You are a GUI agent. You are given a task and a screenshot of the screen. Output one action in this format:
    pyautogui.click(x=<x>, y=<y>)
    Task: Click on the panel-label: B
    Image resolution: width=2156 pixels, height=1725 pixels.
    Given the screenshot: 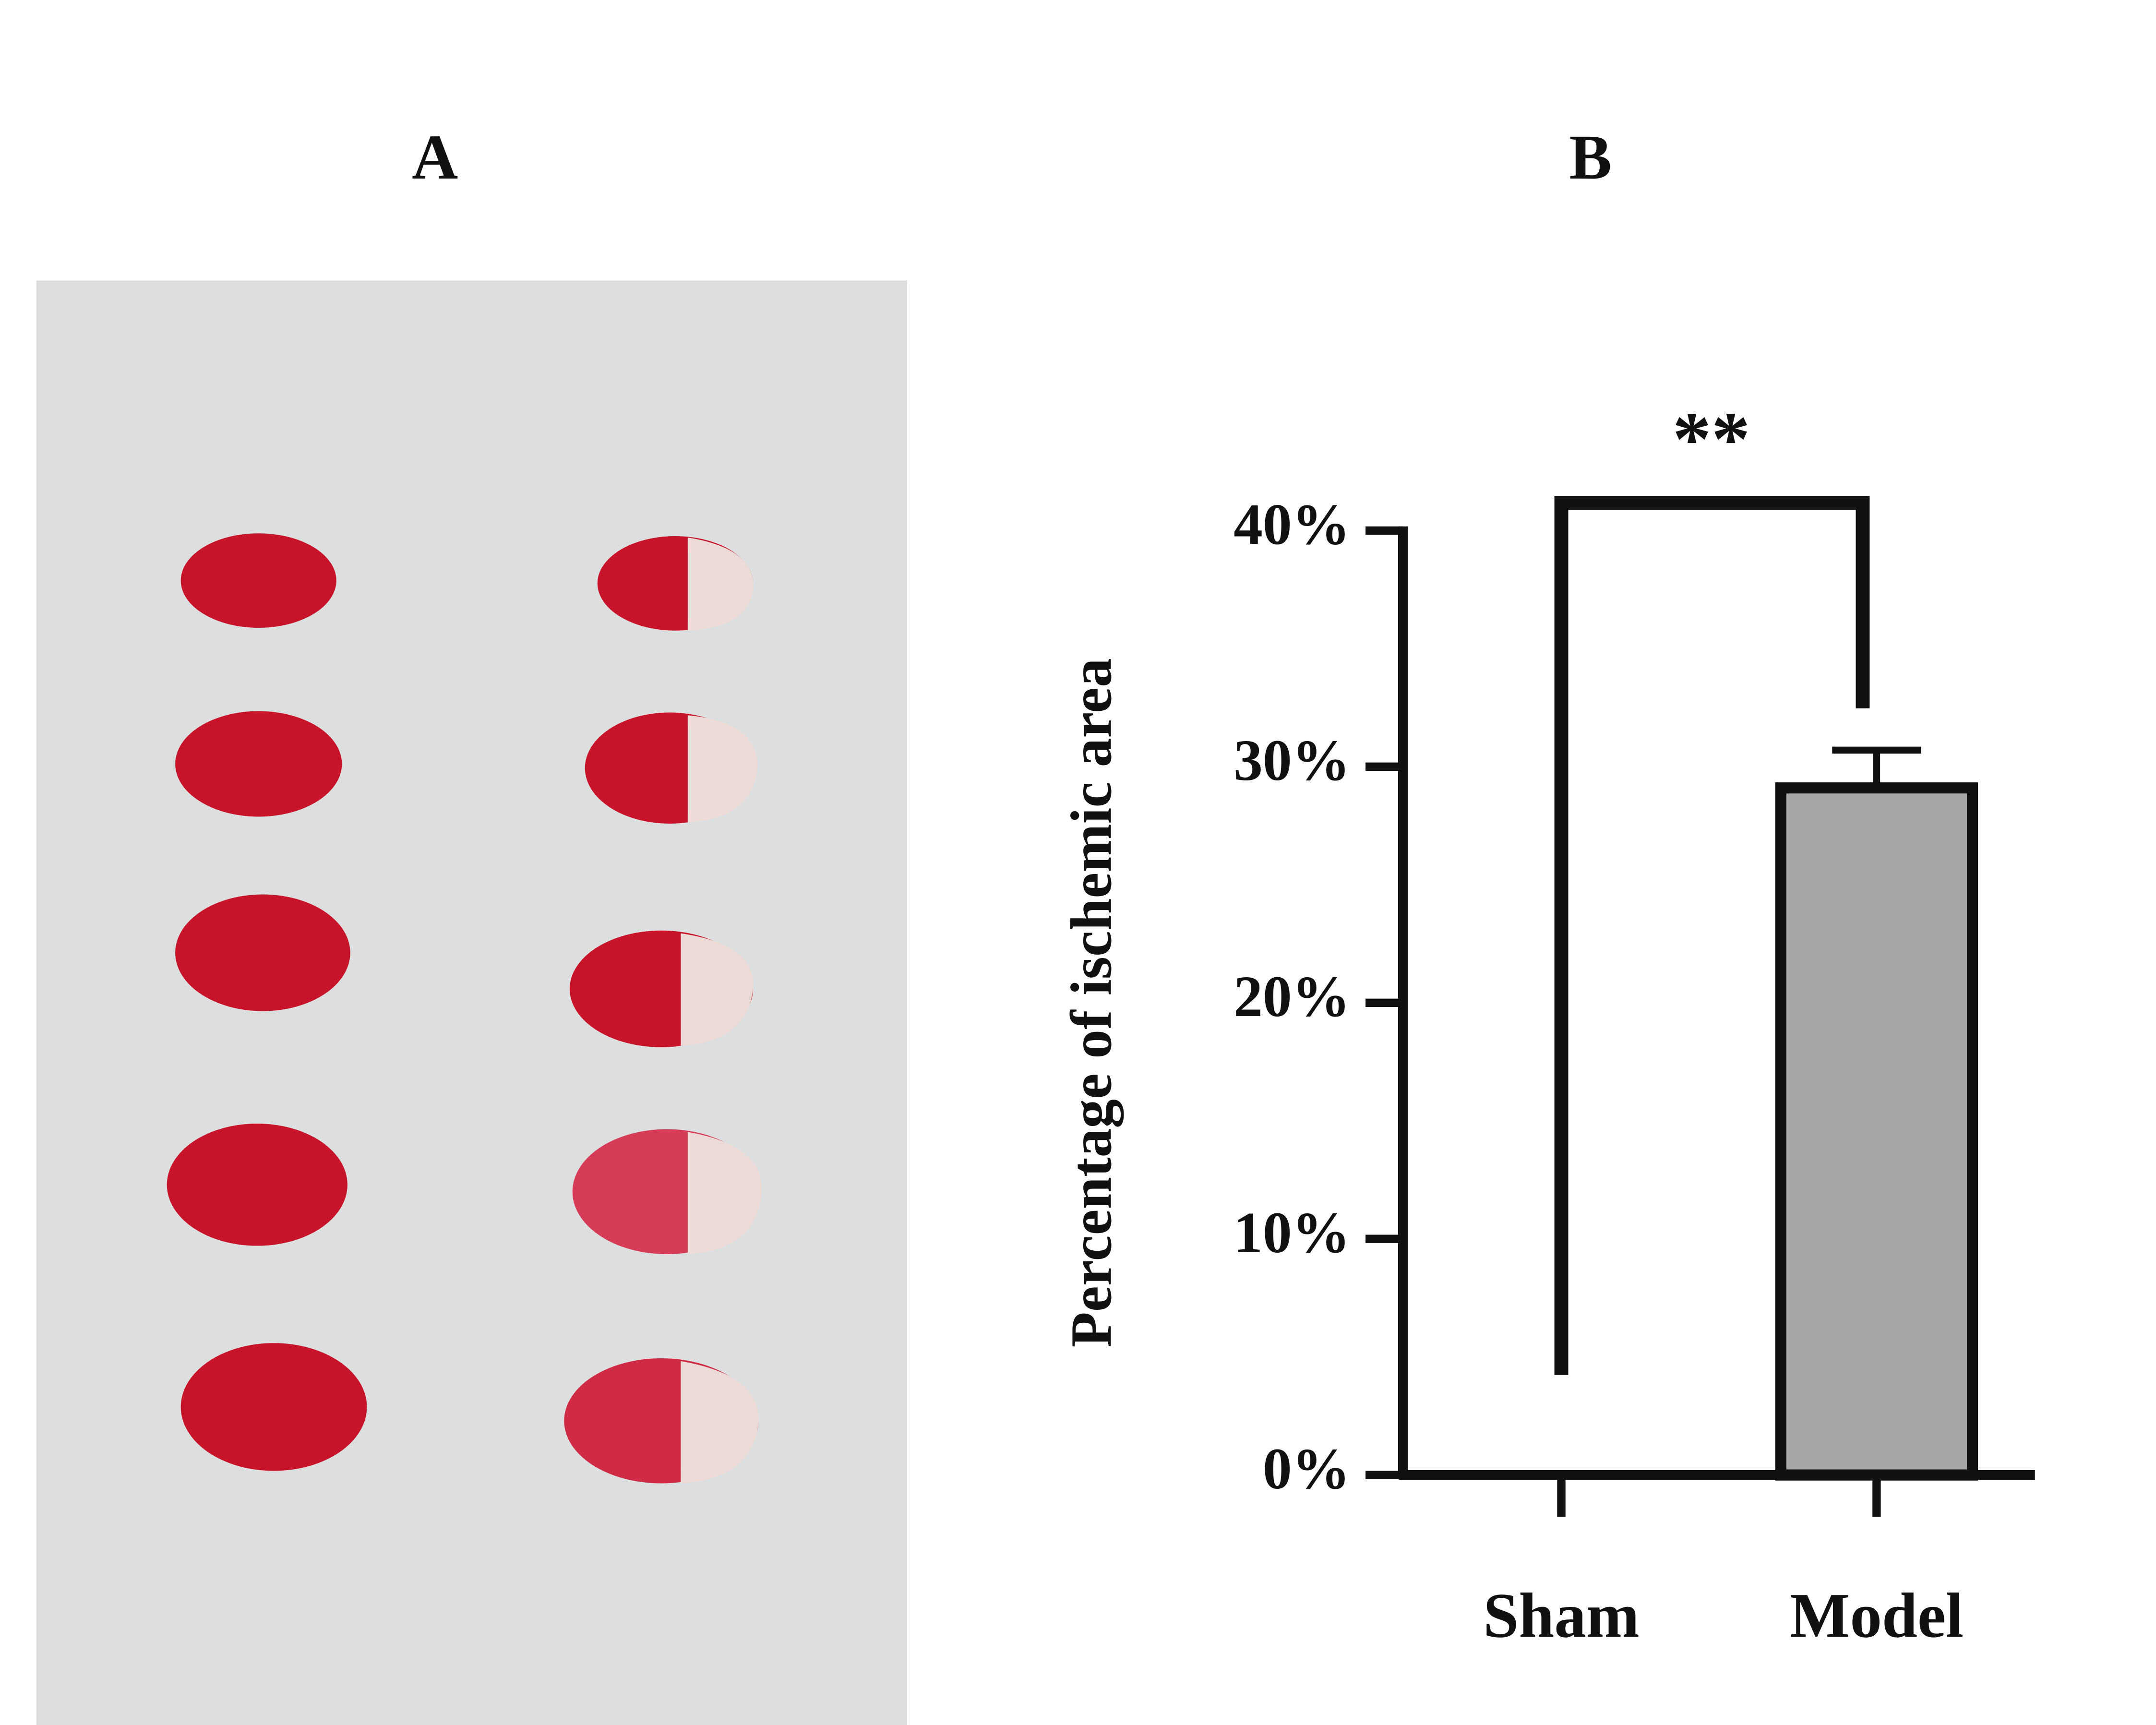 What is the action you would take?
    pyautogui.click(x=1590, y=156)
    